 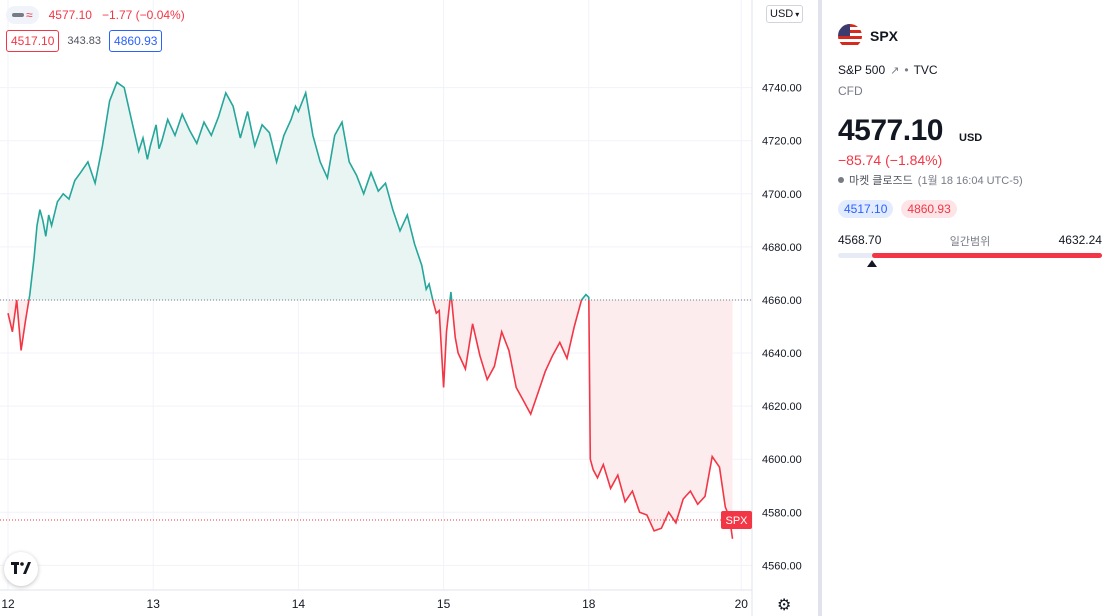 What do you see at coordinates (888, 70) in the screenshot?
I see `symbol-description-row: S&P 500 ↗ • TVC` at bounding box center [888, 70].